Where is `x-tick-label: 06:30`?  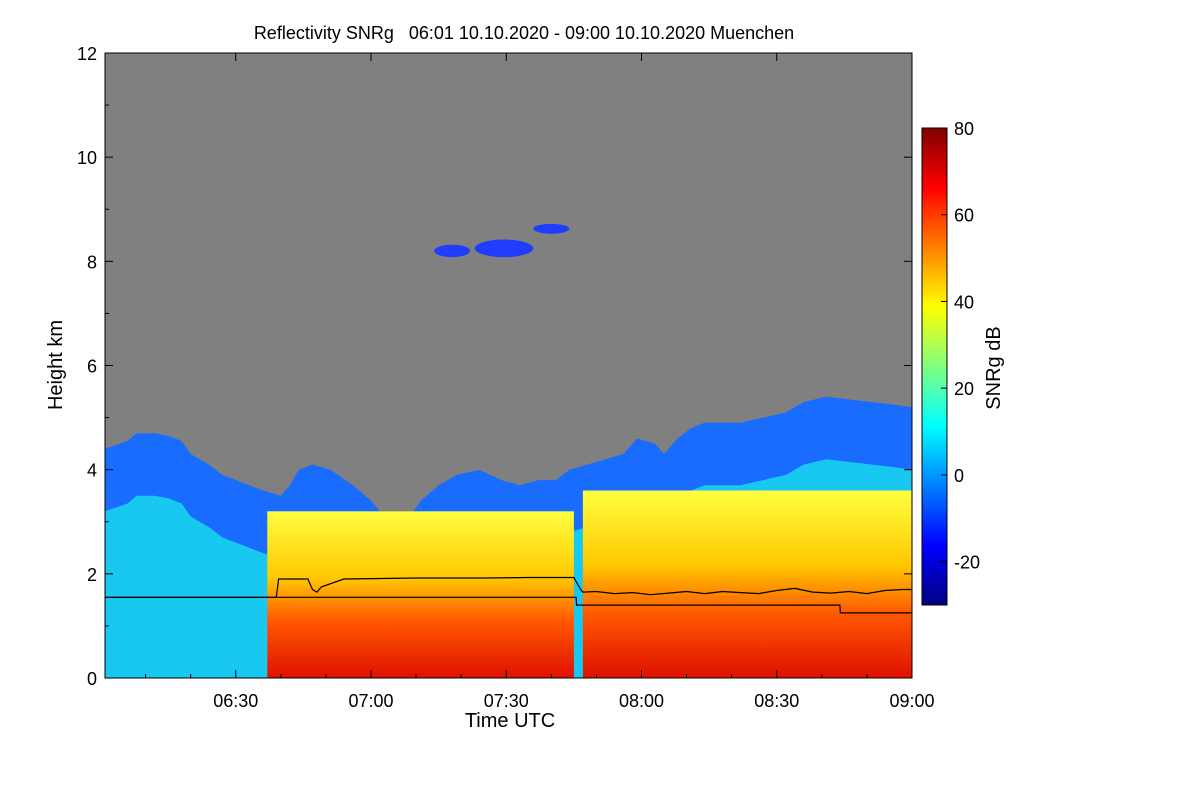 x-tick-label: 06:30 is located at coordinates (235, 701).